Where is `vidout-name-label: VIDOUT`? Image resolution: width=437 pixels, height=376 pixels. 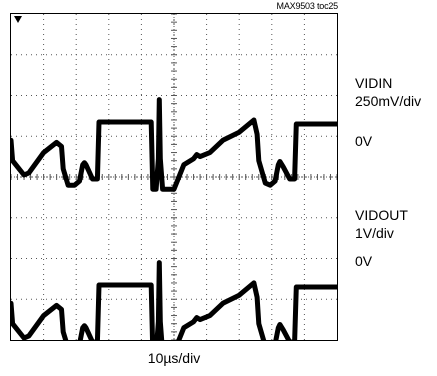 vidout-name-label: VIDOUT is located at coordinates (381, 215).